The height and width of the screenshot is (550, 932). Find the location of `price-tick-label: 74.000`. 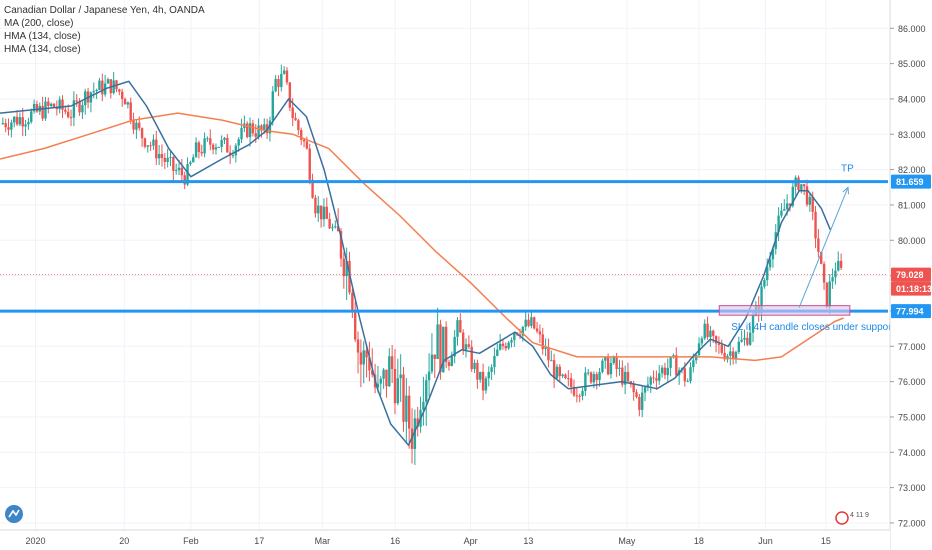

price-tick-label: 74.000 is located at coordinates (912, 453).